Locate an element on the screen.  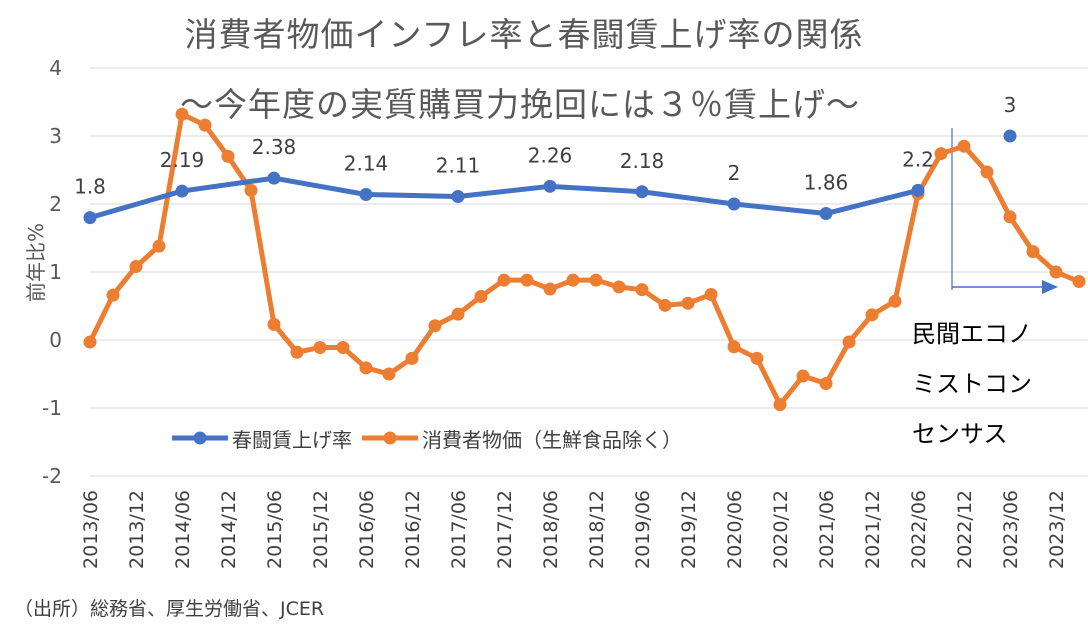
data-label-wage-7: 2 is located at coordinates (734, 173).